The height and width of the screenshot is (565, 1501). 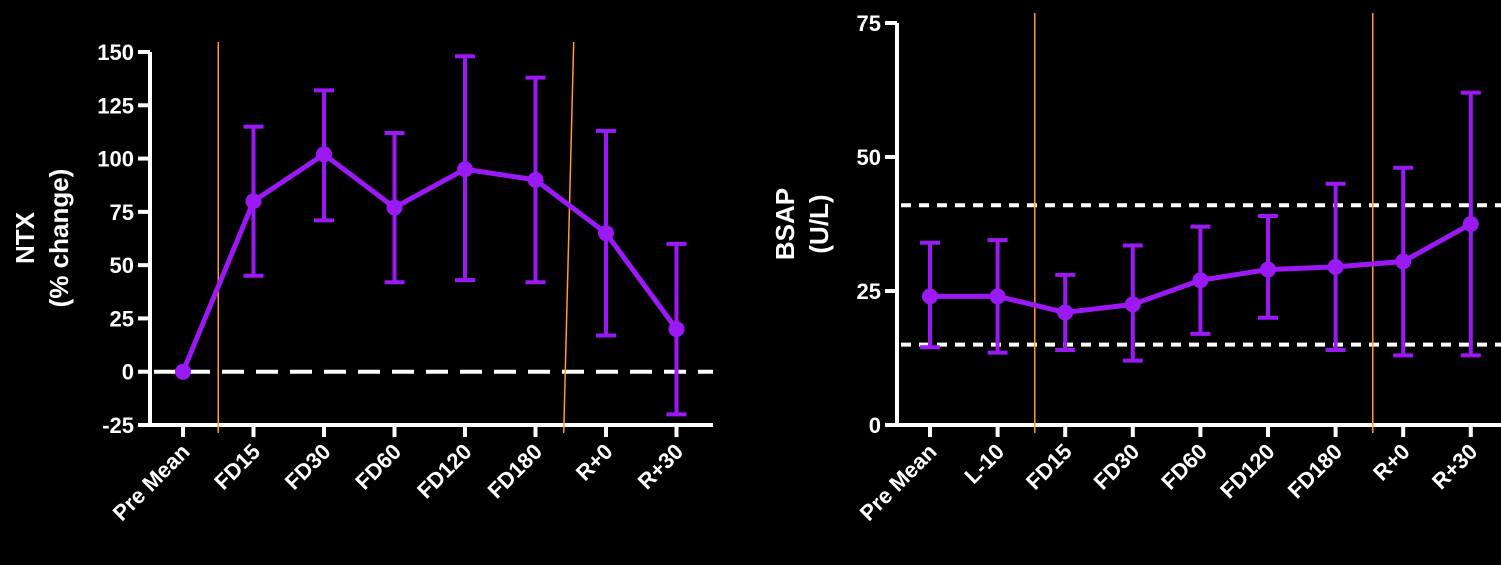 I want to click on y-axis-title: (% change), so click(x=59, y=238).